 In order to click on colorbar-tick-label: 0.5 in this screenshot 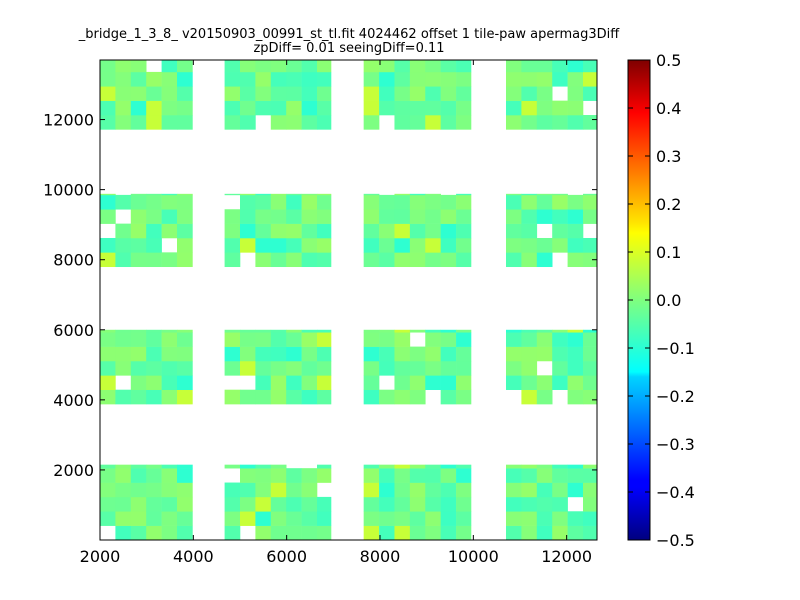, I will do `click(668, 60)`.